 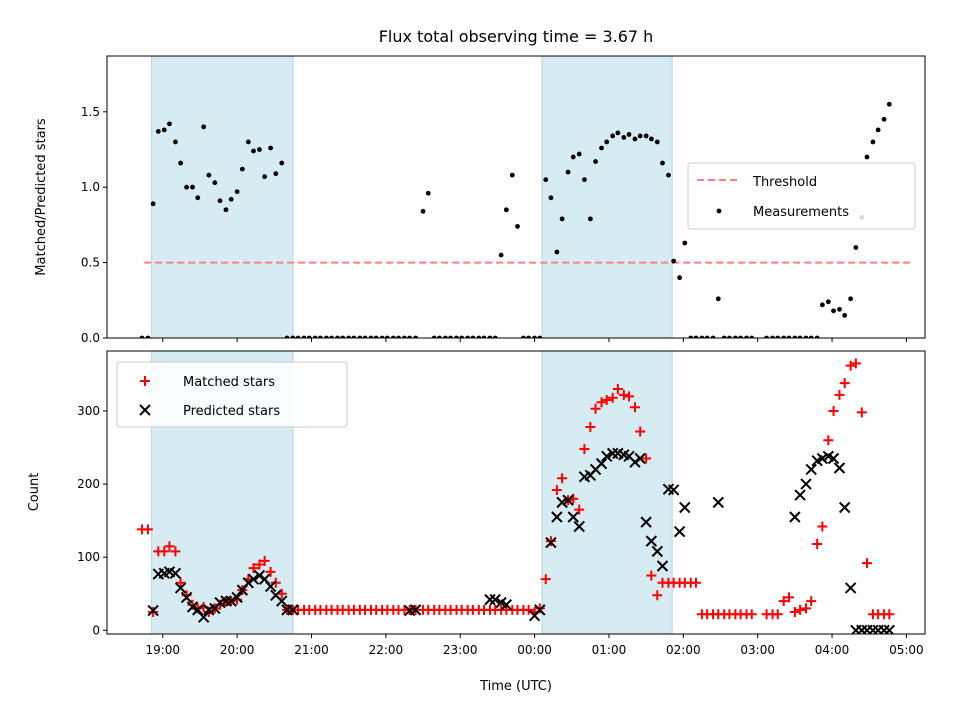 I want to click on legend-predicted-swatch, so click(x=145, y=410).